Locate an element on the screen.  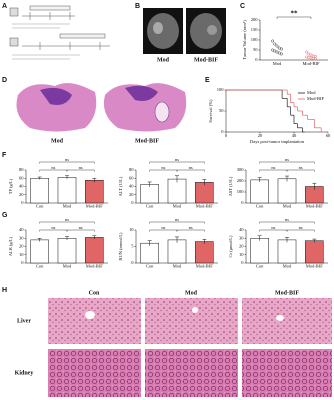
x-tick-label: 40 is located at coordinates (294, 135).